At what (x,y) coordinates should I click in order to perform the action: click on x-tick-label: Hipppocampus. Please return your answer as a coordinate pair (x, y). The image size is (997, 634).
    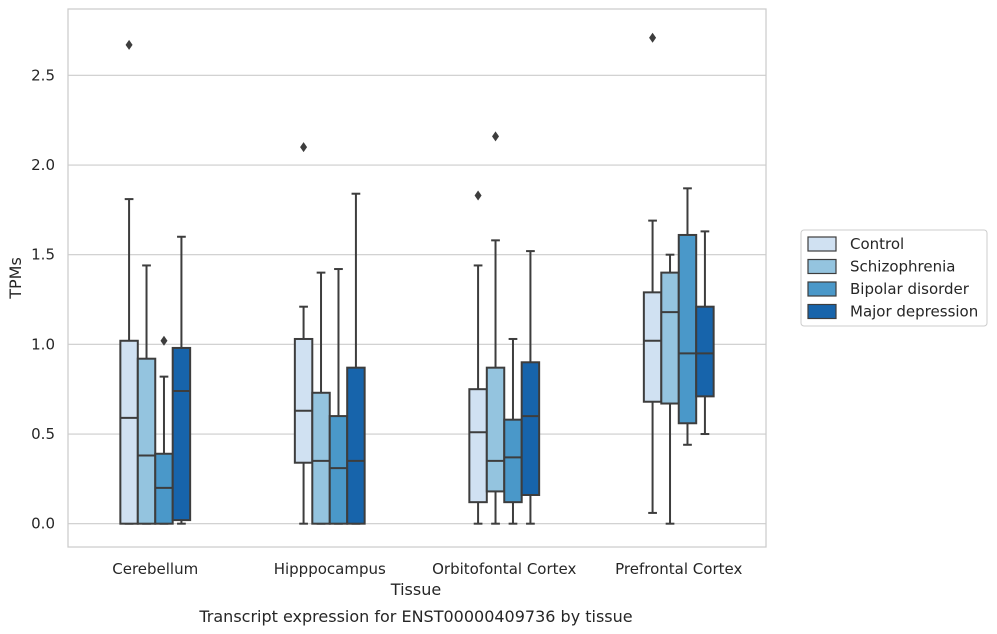
    Looking at the image, I should click on (330, 569).